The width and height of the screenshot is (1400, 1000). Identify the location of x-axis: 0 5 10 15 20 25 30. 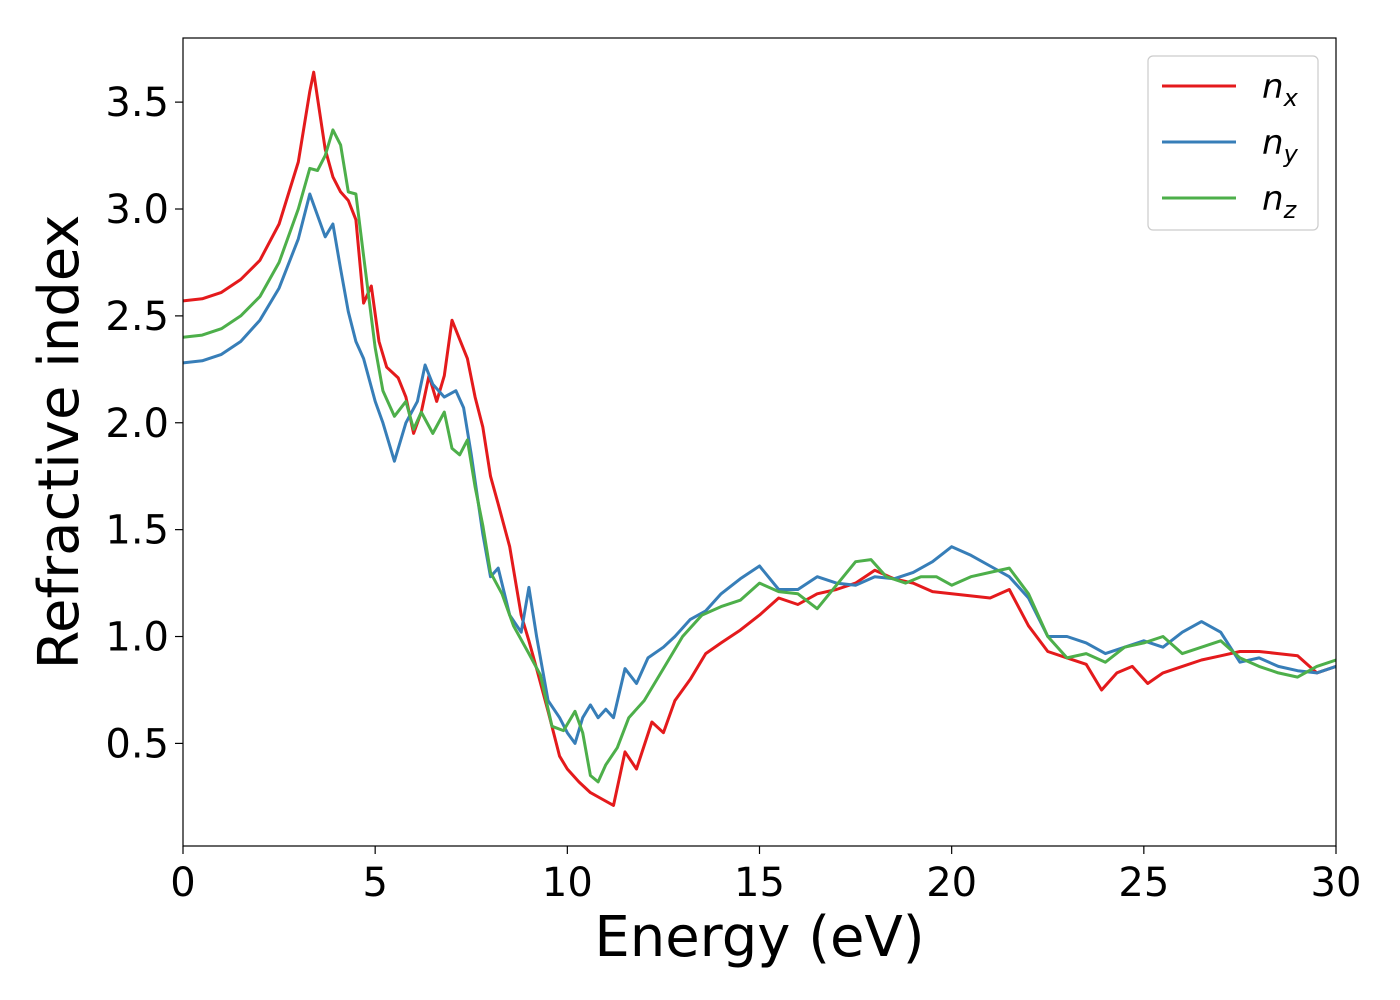
(765, 876).